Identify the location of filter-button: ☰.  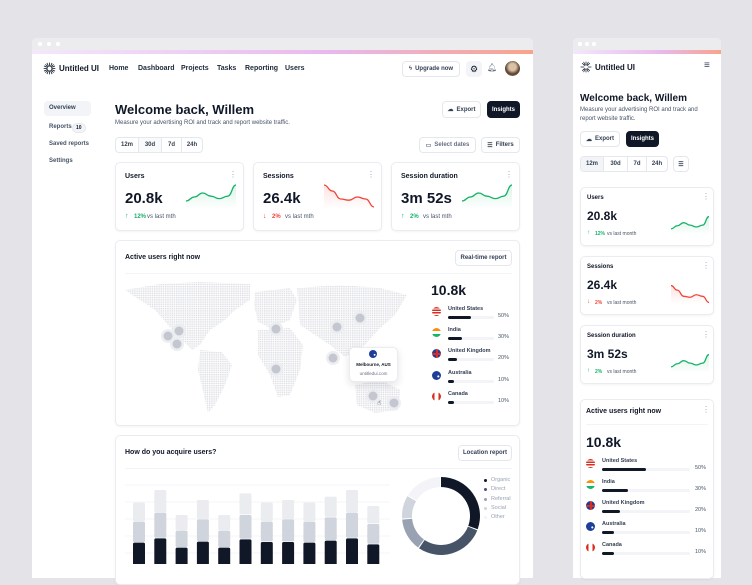
(681, 164).